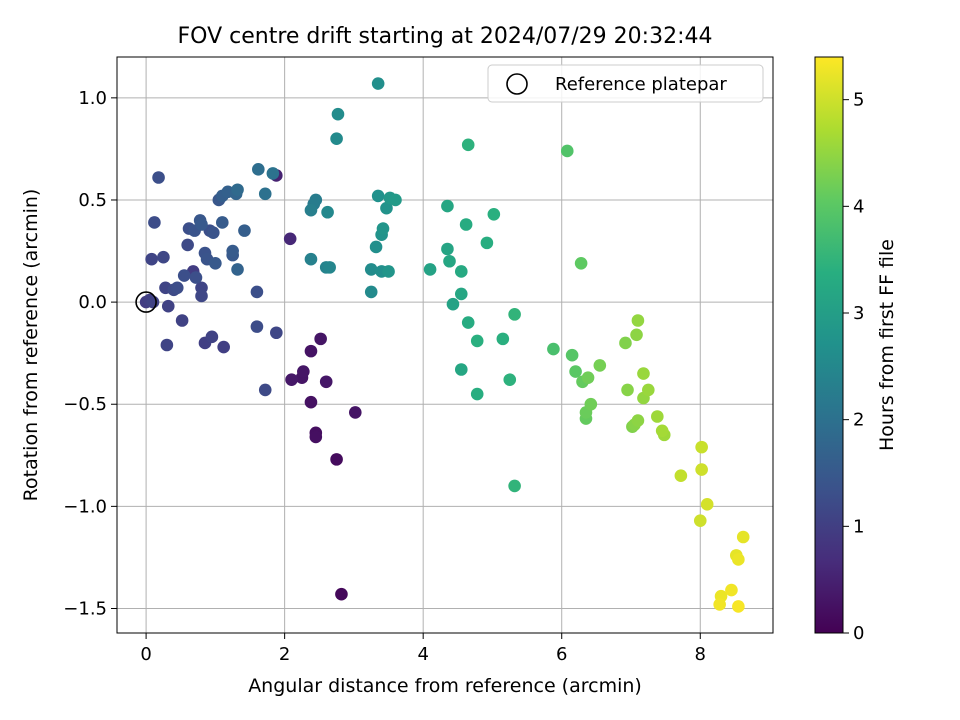  Describe the element at coordinates (145, 654) in the screenshot. I see `x-tick-label: 0` at that location.